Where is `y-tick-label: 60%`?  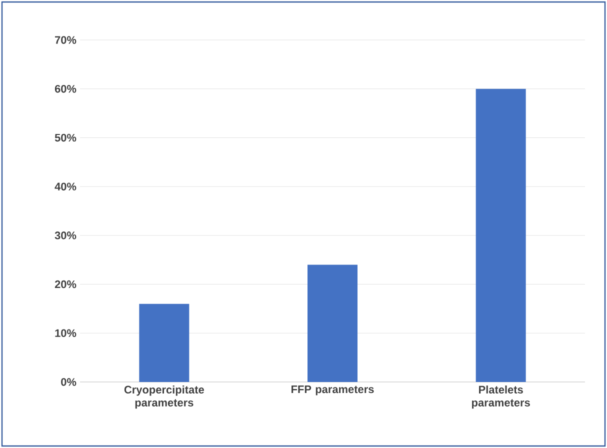 y-tick-label: 60% is located at coordinates (65, 88).